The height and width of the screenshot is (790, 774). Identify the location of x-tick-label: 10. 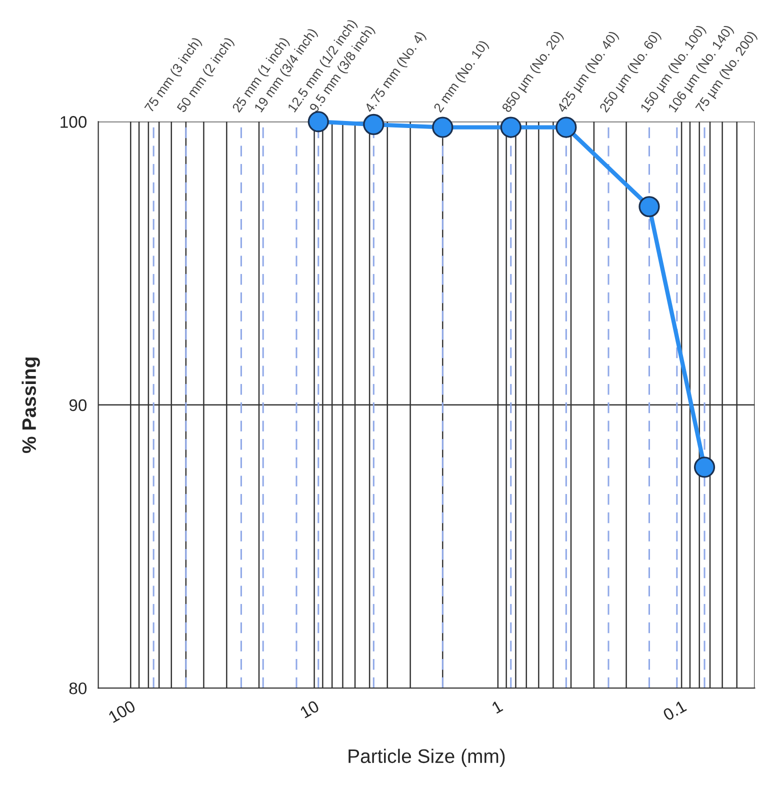
(310, 709).